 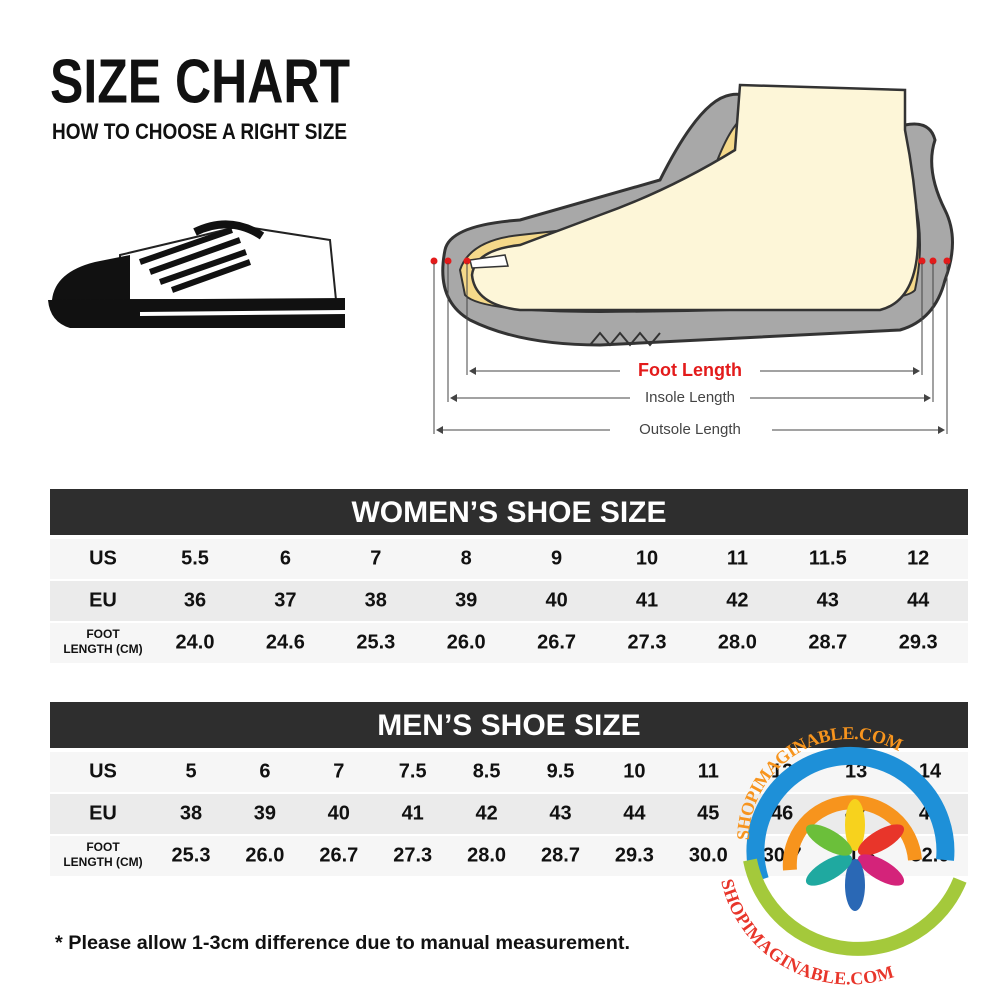 I want to click on size-value: 24.0, so click(x=195, y=642).